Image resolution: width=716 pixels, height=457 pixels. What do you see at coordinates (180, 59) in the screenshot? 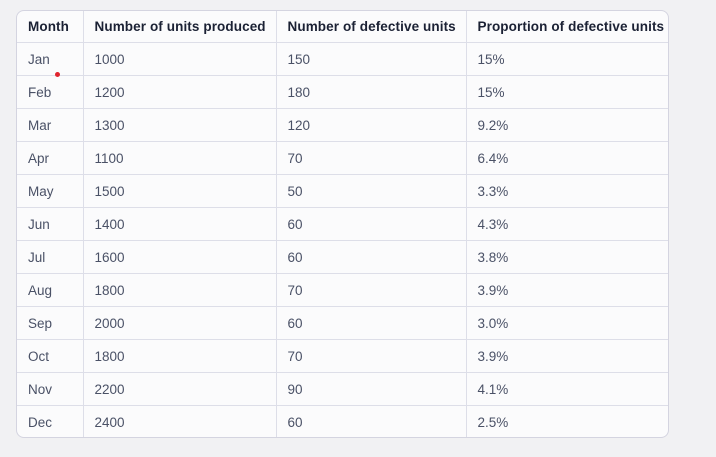
I see `cell-units-produced: 1000` at bounding box center [180, 59].